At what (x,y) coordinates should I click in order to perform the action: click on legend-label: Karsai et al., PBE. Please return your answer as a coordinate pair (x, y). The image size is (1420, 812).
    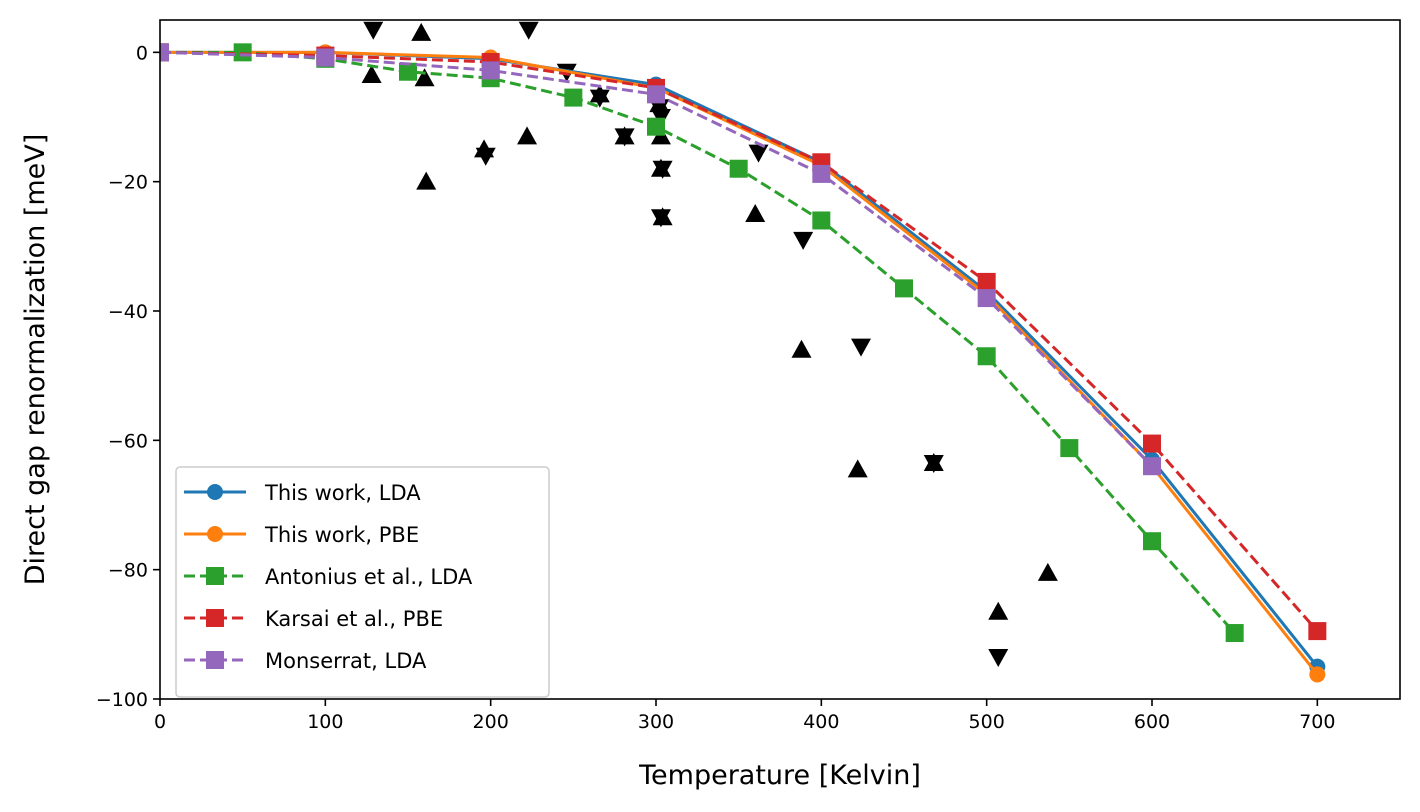
    Looking at the image, I should click on (354, 619).